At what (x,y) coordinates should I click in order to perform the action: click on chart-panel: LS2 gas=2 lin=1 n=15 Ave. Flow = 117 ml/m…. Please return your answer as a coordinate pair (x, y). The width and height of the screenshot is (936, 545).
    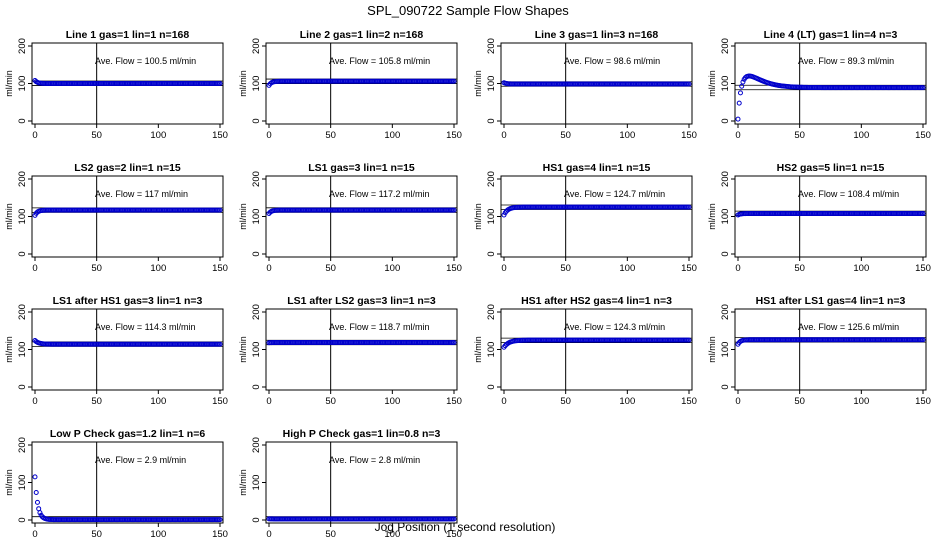
    Looking at the image, I should click on (116, 218).